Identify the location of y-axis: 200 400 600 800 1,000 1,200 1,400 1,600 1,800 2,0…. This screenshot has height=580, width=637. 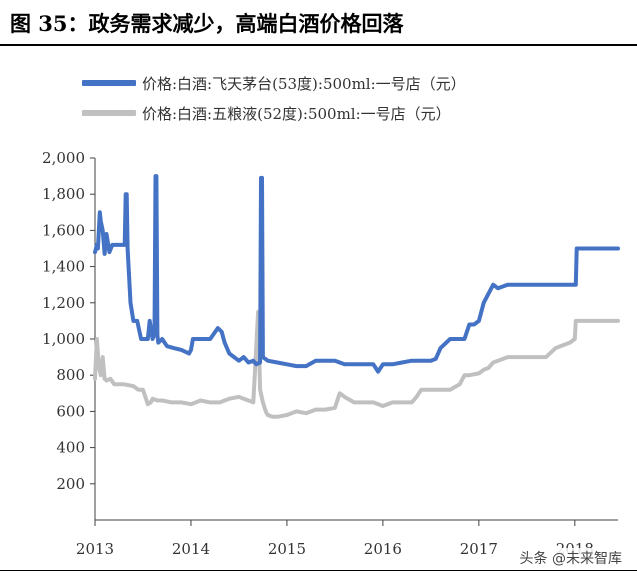
(69, 334).